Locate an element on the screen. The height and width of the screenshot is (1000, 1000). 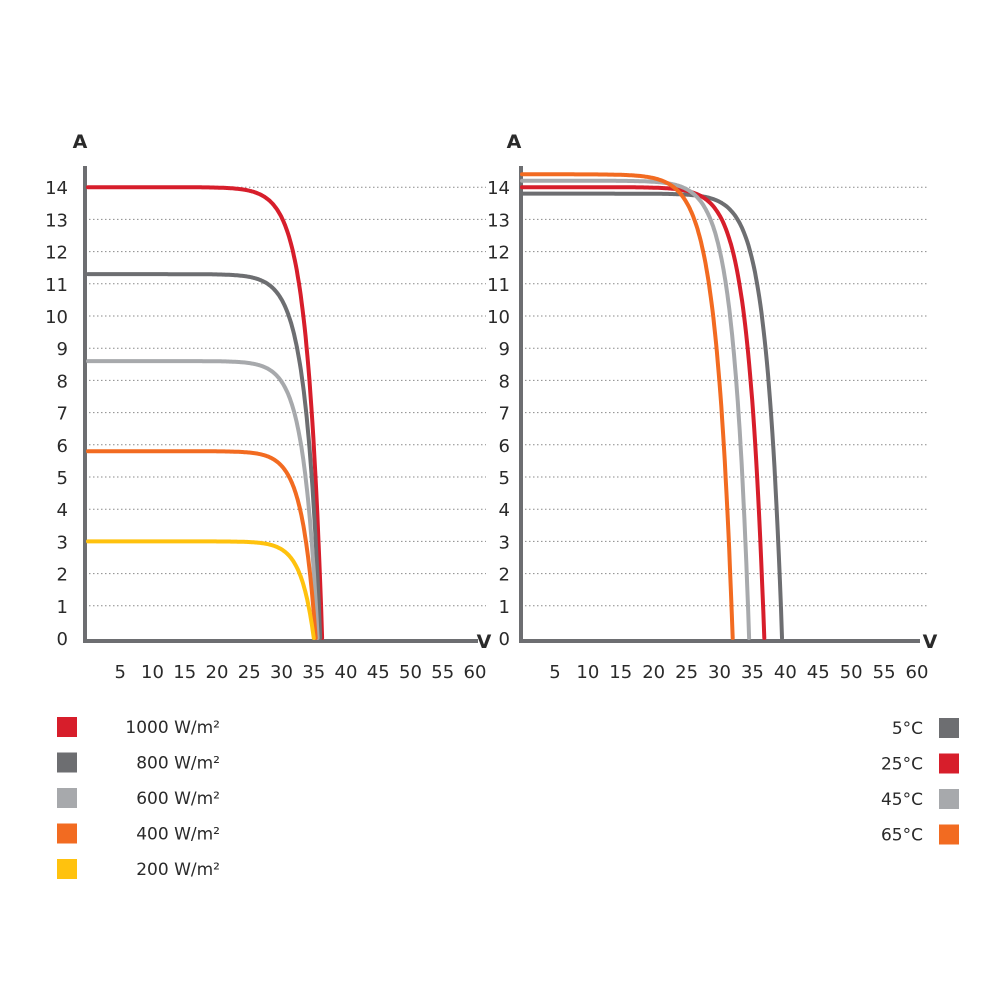
legend-label: 600 W/m² is located at coordinates (178, 799).